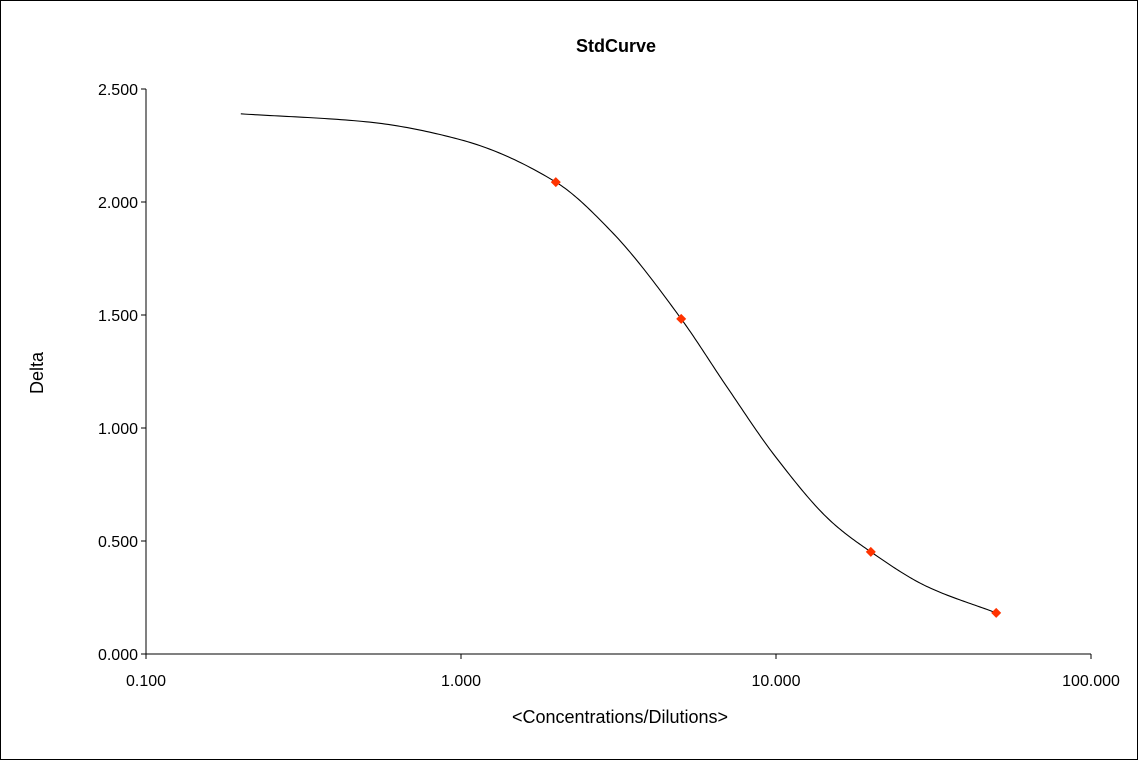 The width and height of the screenshot is (1138, 760). Describe the element at coordinates (1091, 681) in the screenshot. I see `x-tick-label: 100.000` at that location.